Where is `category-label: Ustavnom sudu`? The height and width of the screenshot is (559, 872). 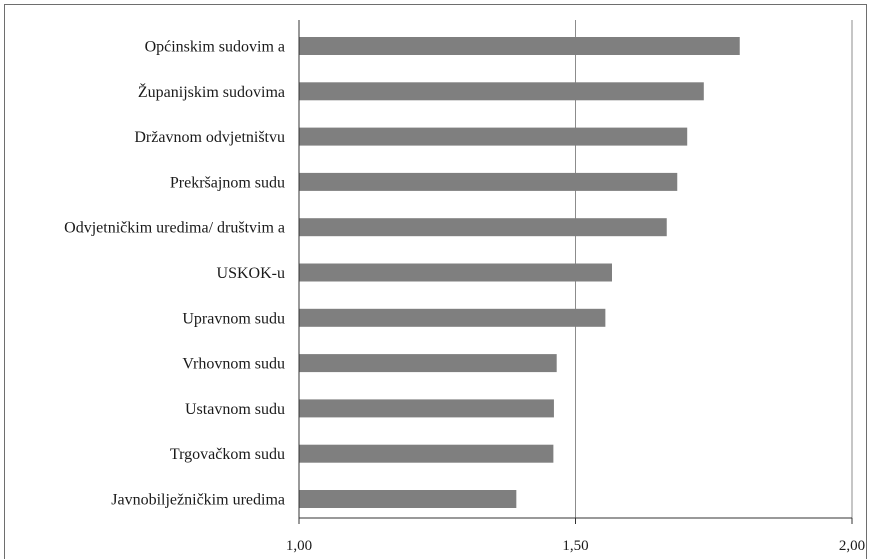
category-label: Ustavnom sudu is located at coordinates (235, 409).